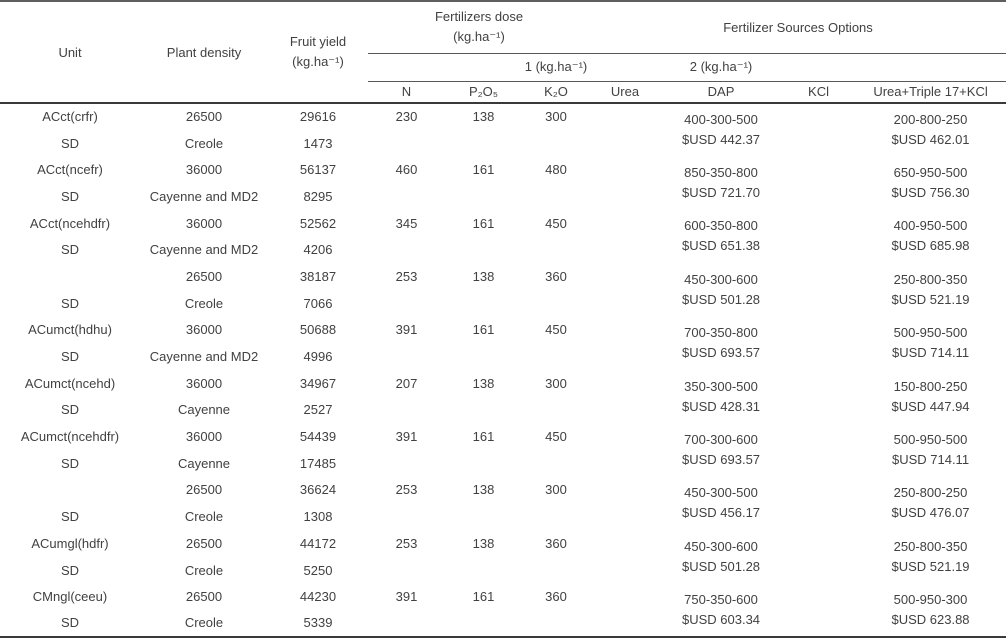 Image resolution: width=1006 pixels, height=643 pixels. I want to click on urea-triple-kcl-cost: $USD 623.88, so click(930, 619).